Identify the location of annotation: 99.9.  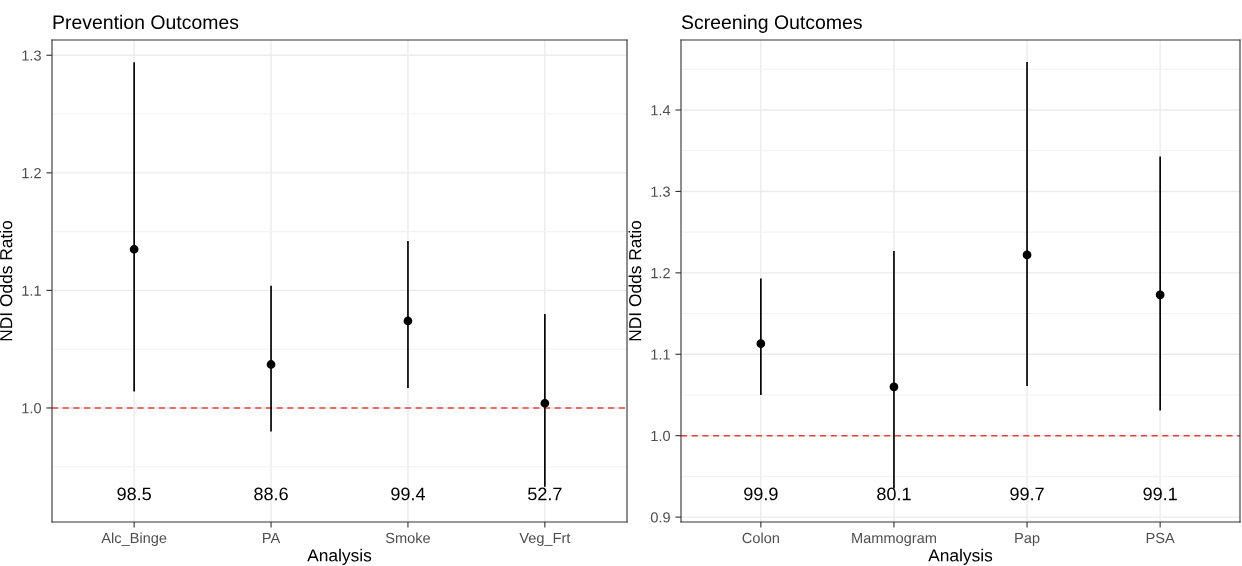
(761, 494).